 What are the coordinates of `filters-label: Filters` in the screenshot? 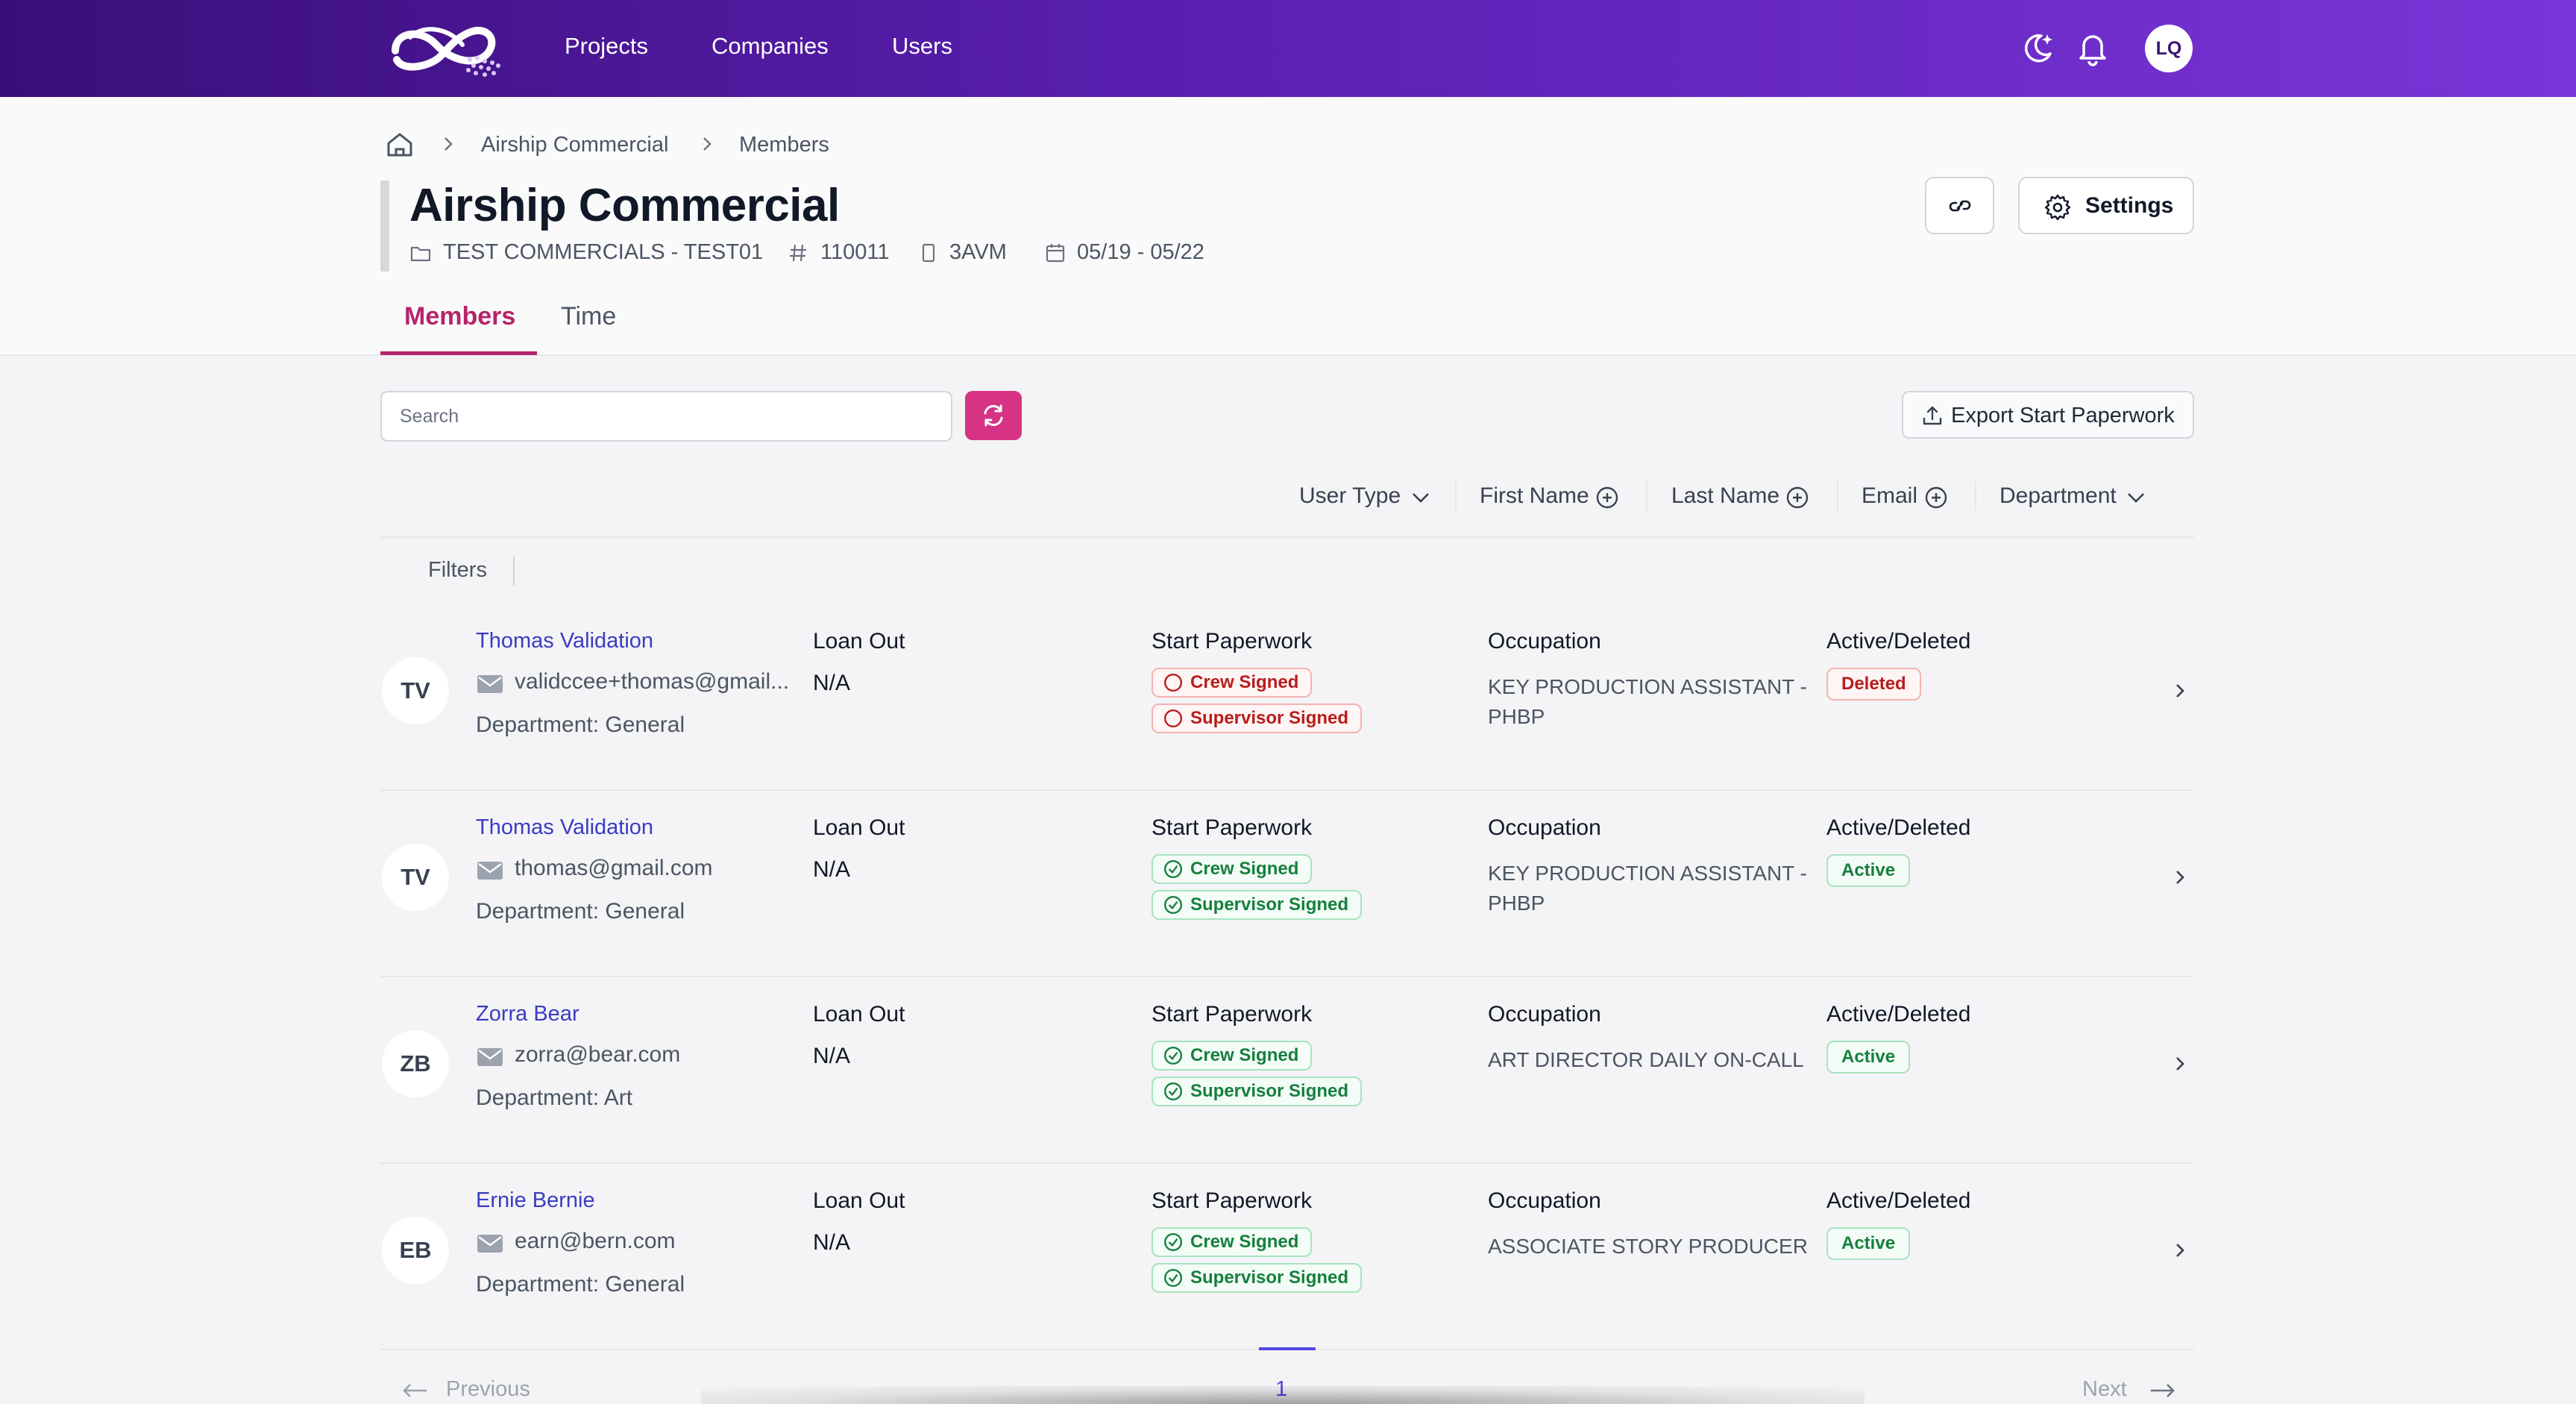 It's located at (457, 570).